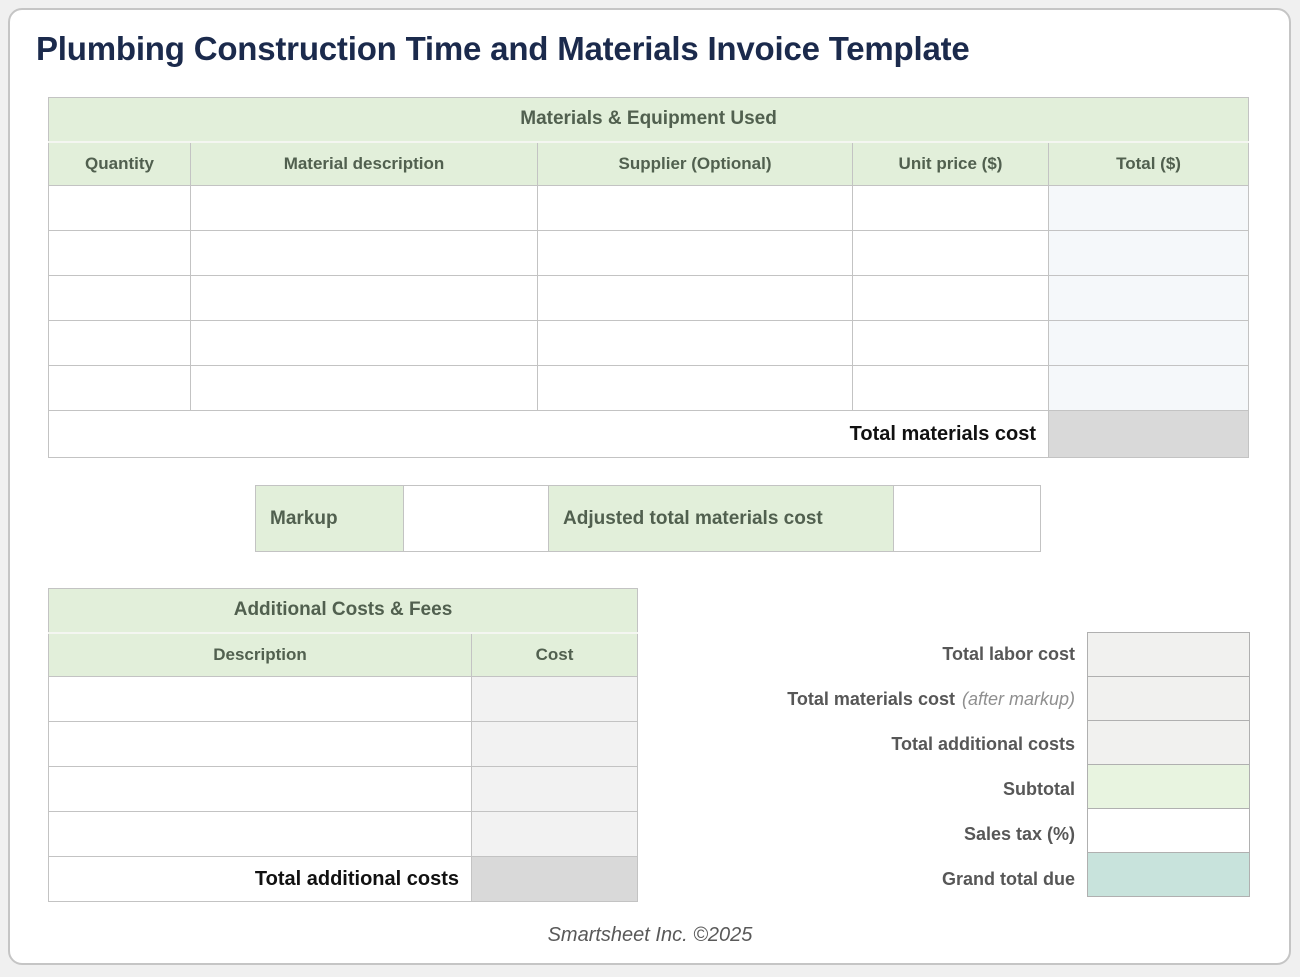  I want to click on total-materials-cost-after-markup-label: Total materials cost (after markup), so click(931, 699).